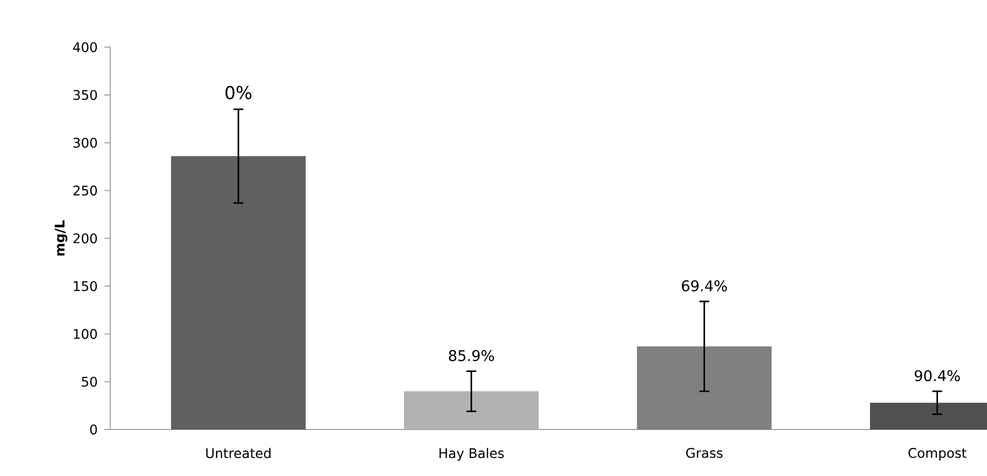 This screenshot has height=476, width=987. What do you see at coordinates (85, 95) in the screenshot?
I see `y-tick-label: 350` at bounding box center [85, 95].